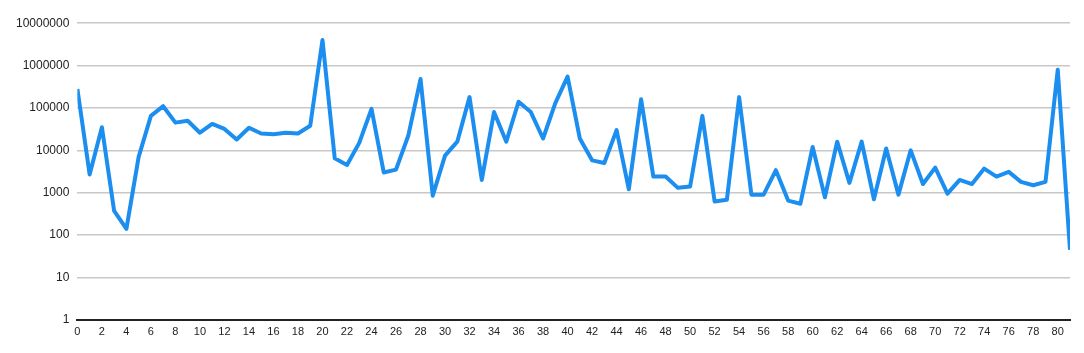 The height and width of the screenshot is (353, 1084). Describe the element at coordinates (1008, 331) in the screenshot. I see `x-tick-label: 76` at that location.